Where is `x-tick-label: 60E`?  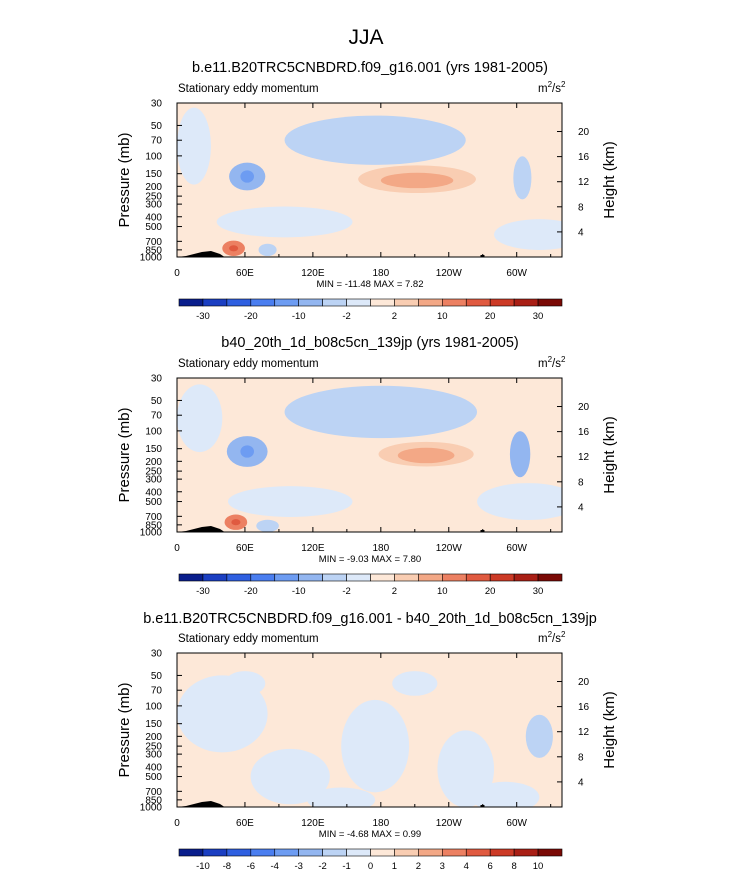 x-tick-label: 60E is located at coordinates (245, 823).